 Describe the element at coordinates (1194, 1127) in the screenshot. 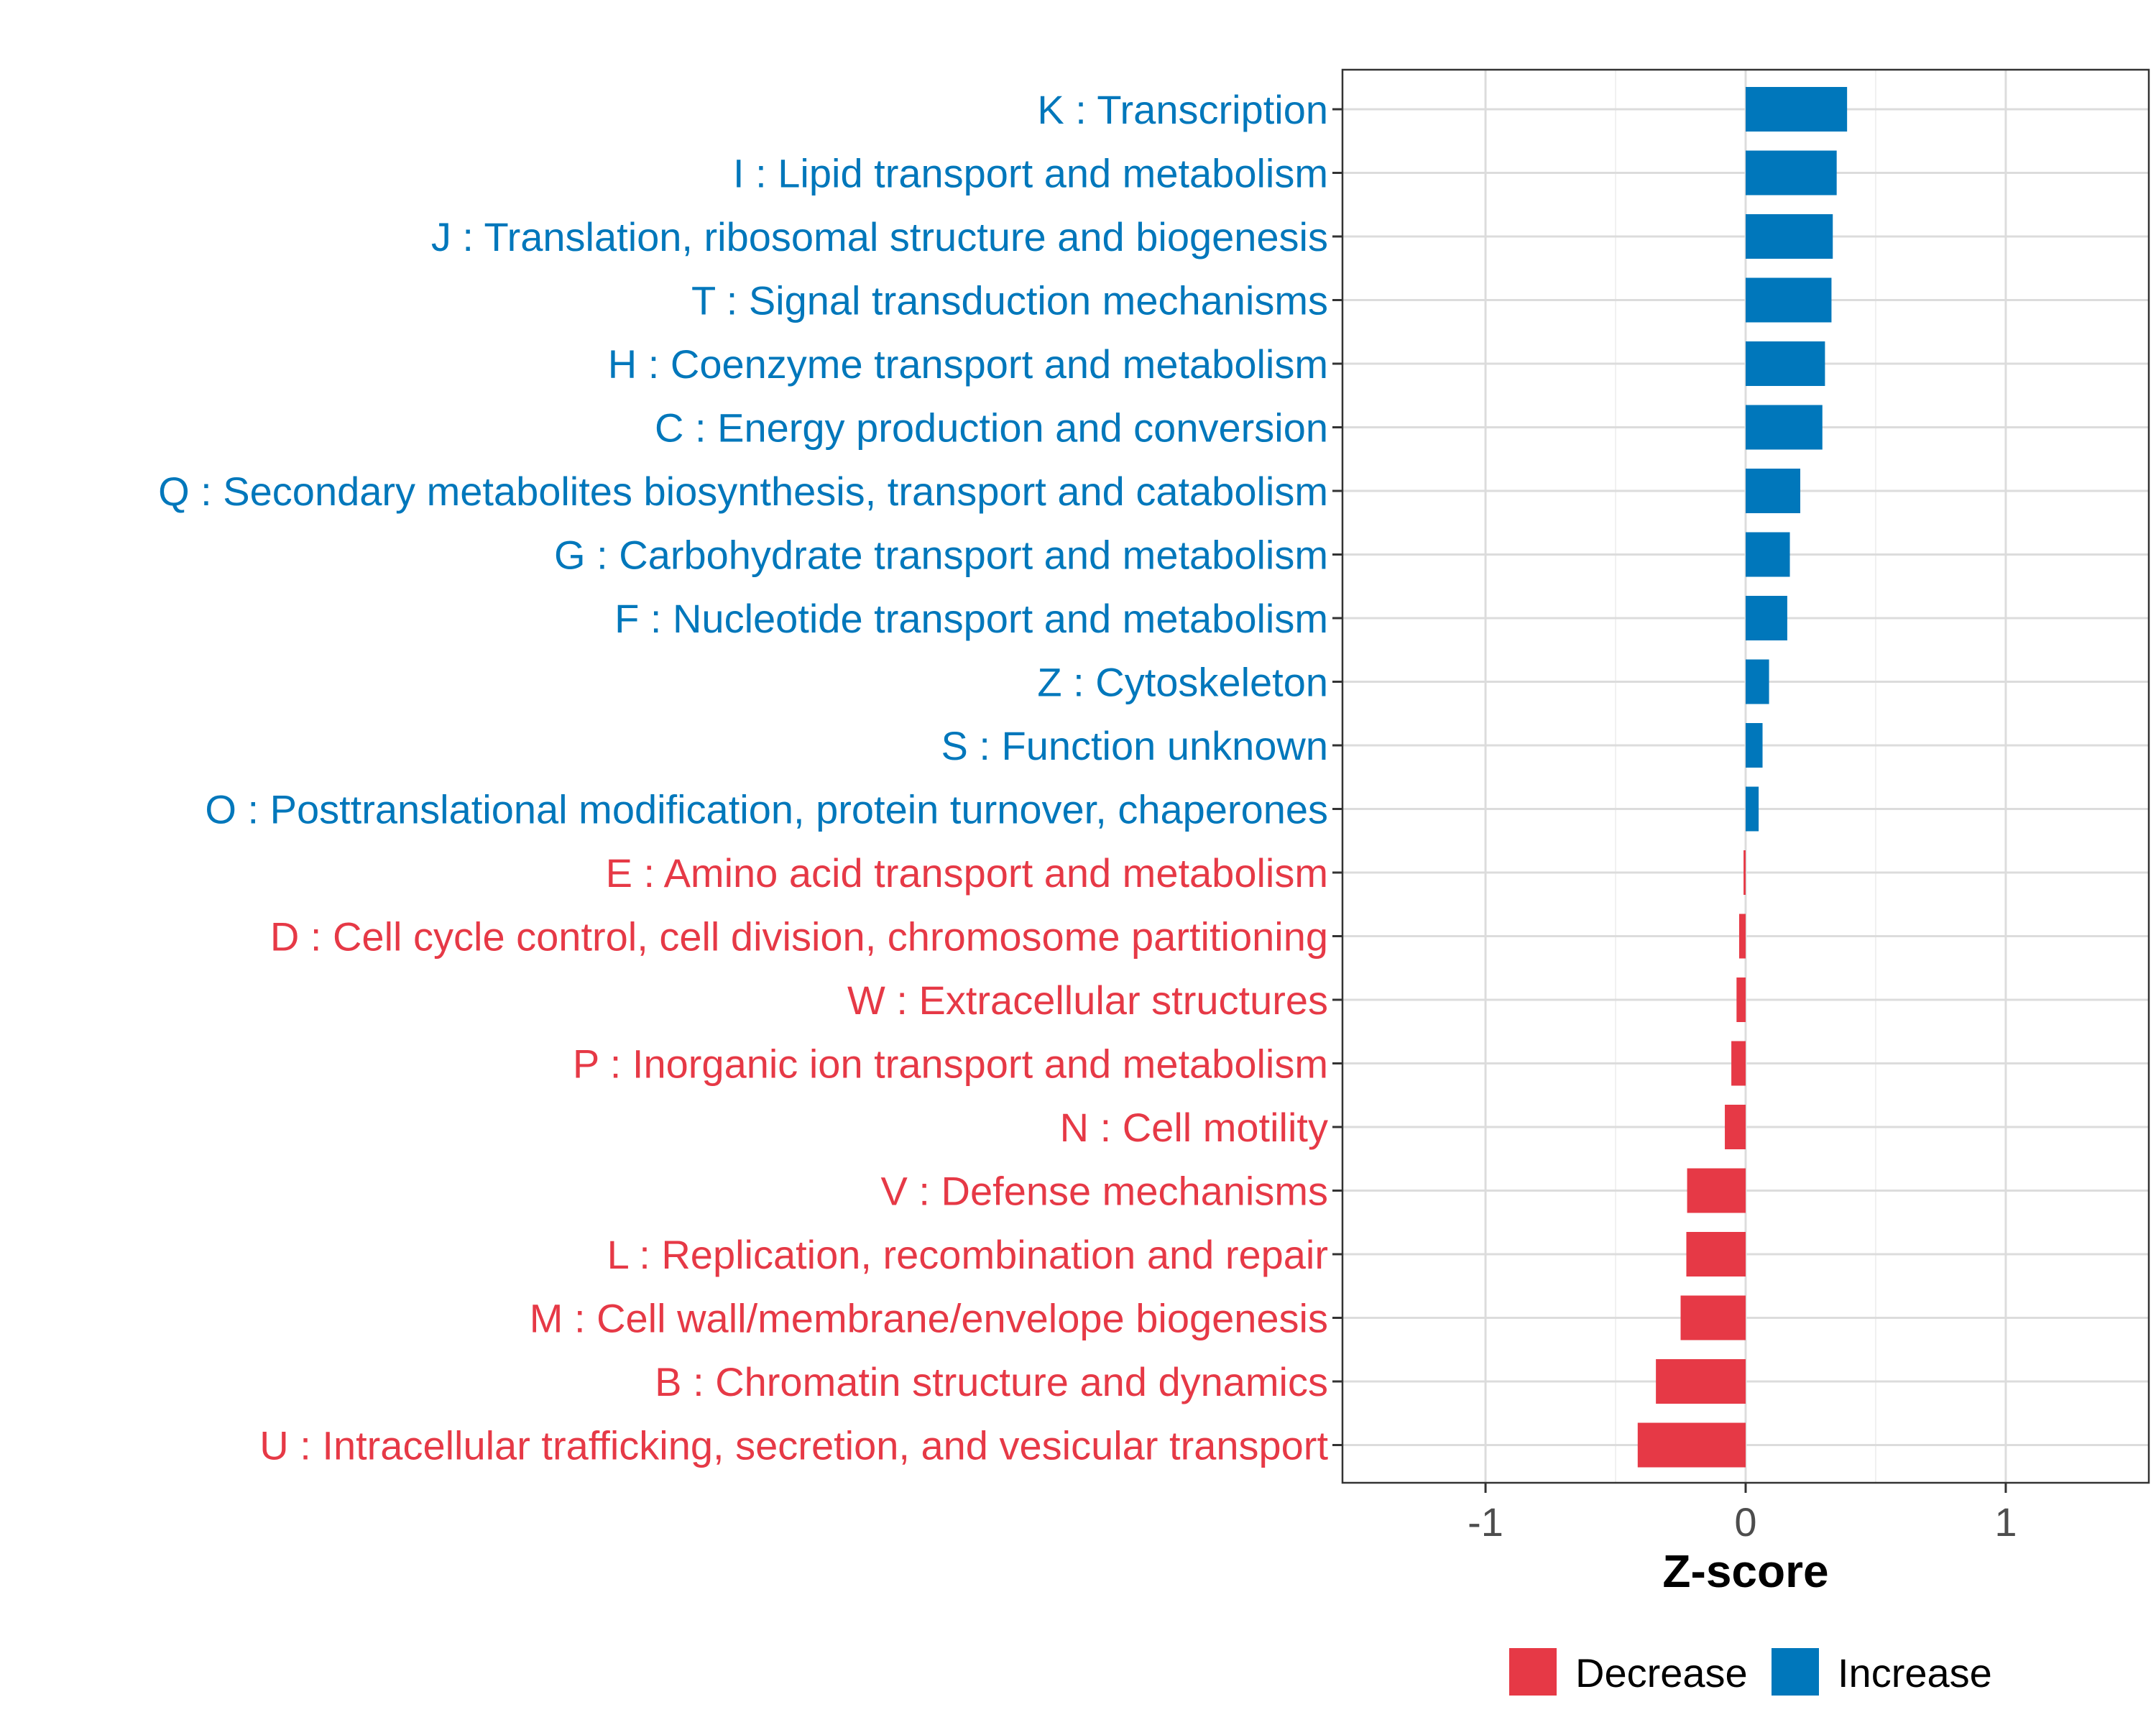

I see `category-label: N : Cell motility` at that location.